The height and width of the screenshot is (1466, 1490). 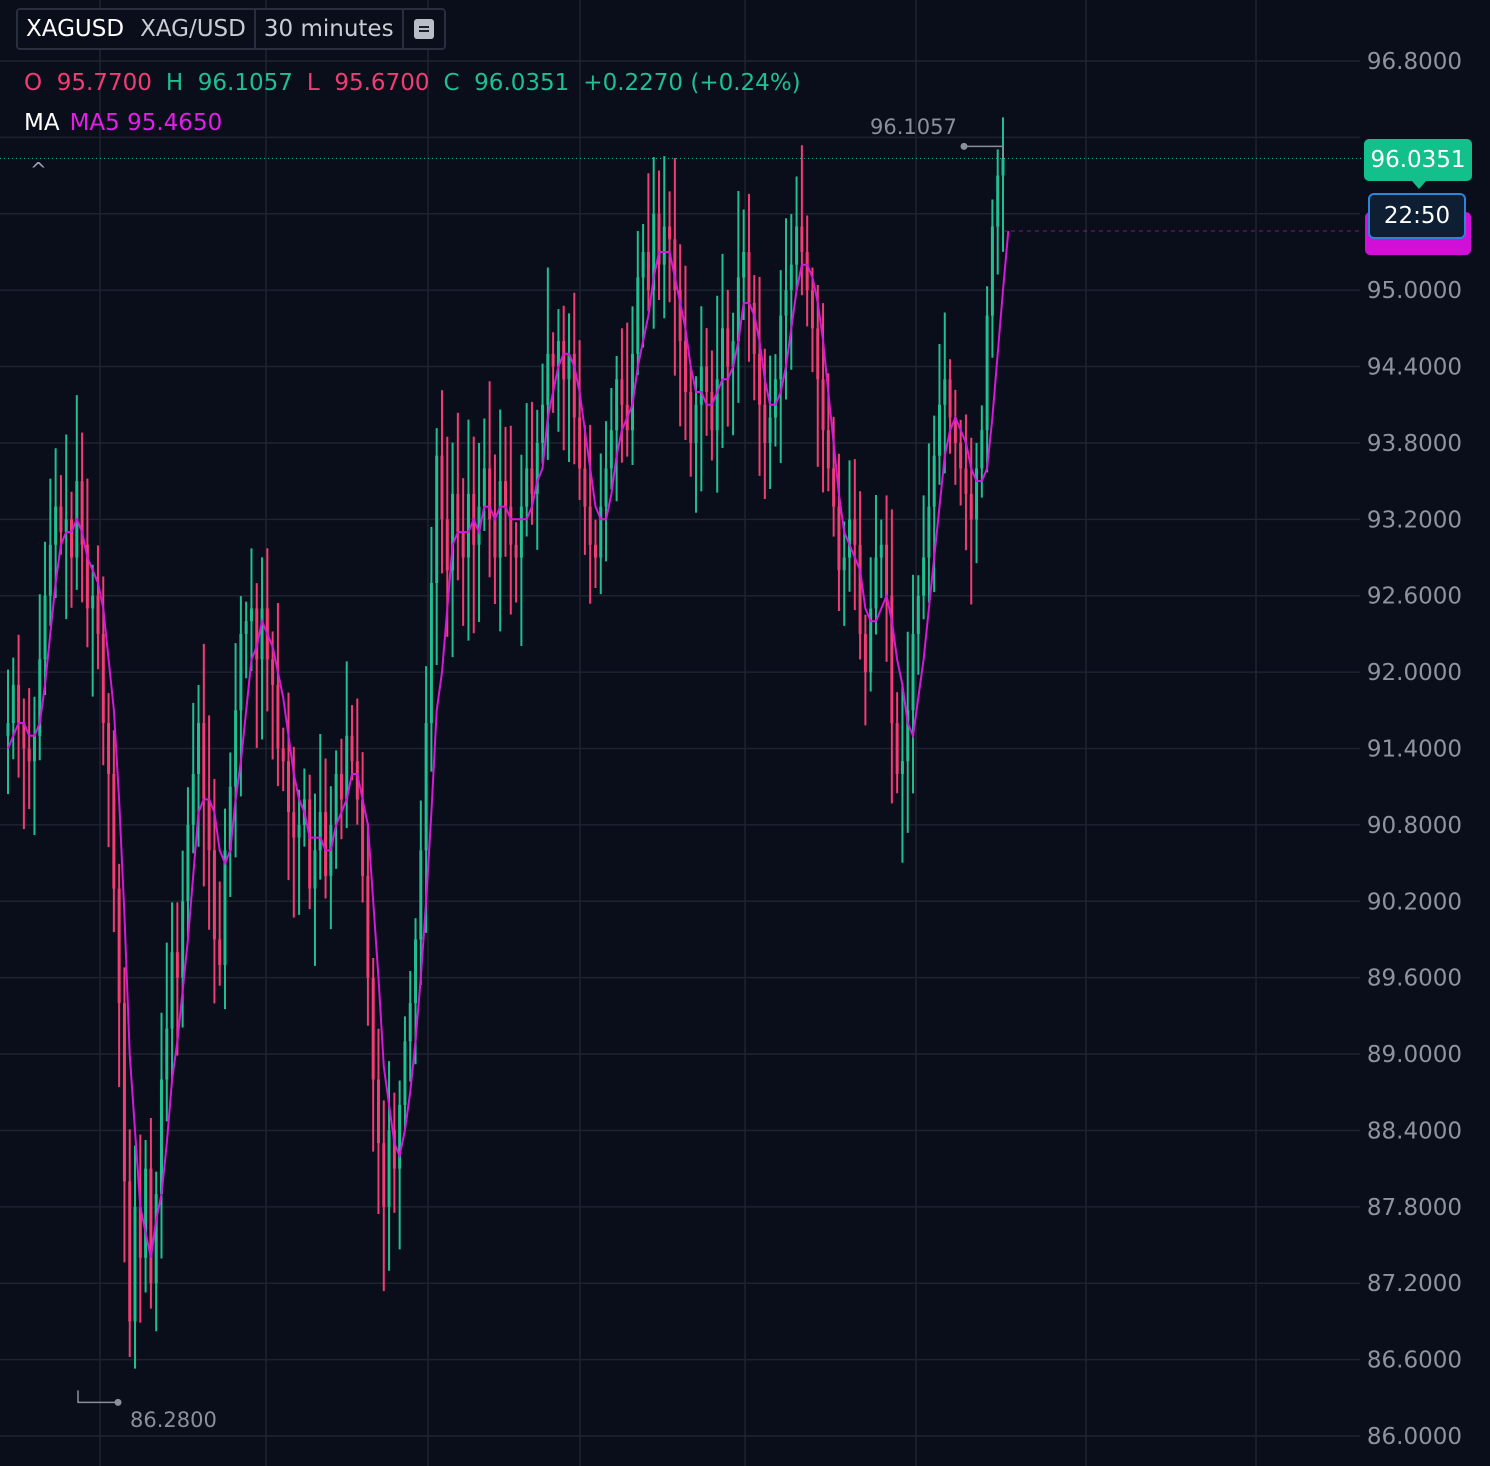 What do you see at coordinates (1414, 520) in the screenshot?
I see `y-tick-label: 93.2000` at bounding box center [1414, 520].